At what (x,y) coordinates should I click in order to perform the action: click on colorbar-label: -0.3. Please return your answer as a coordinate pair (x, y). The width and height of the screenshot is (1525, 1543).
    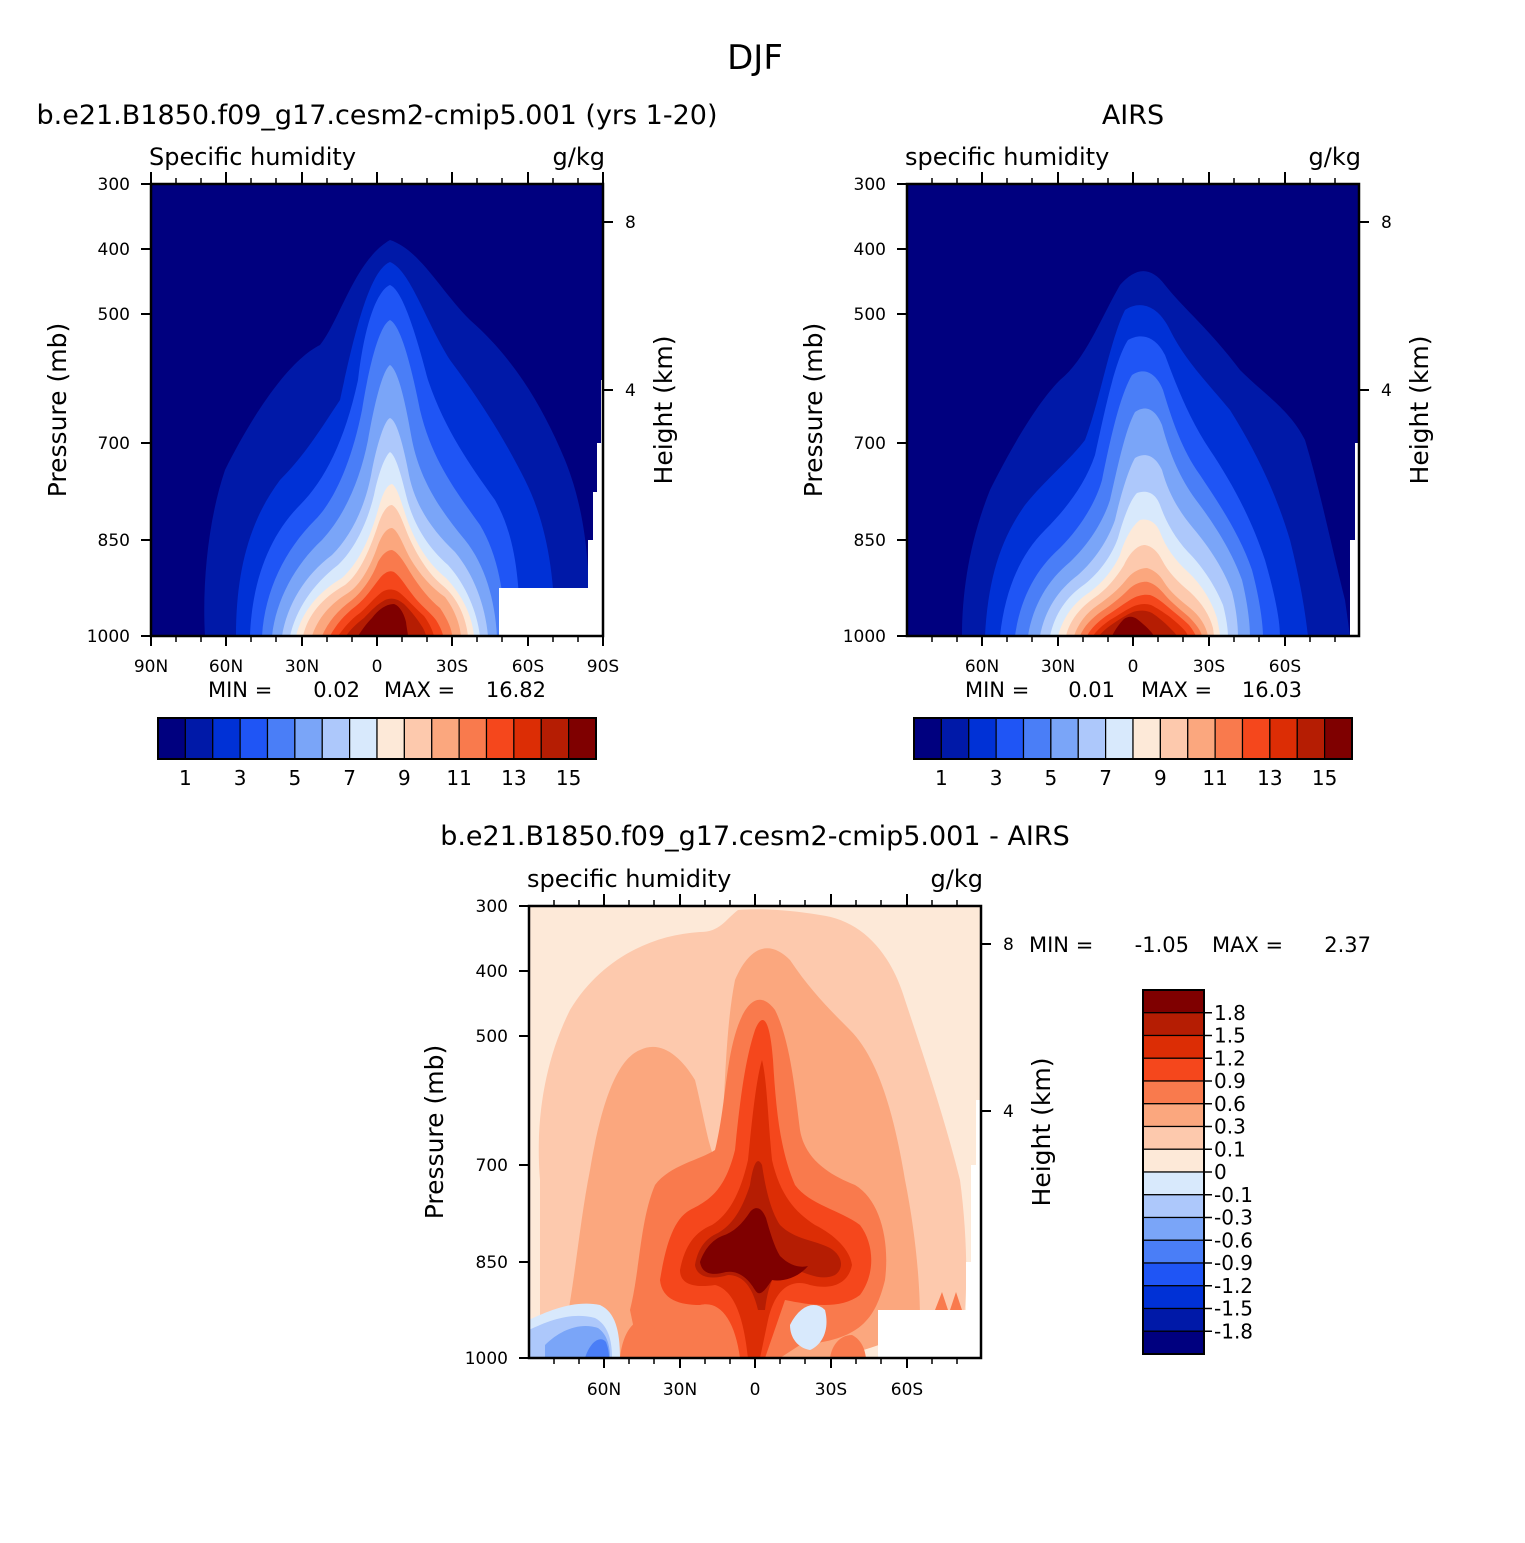
    Looking at the image, I should click on (1233, 1218).